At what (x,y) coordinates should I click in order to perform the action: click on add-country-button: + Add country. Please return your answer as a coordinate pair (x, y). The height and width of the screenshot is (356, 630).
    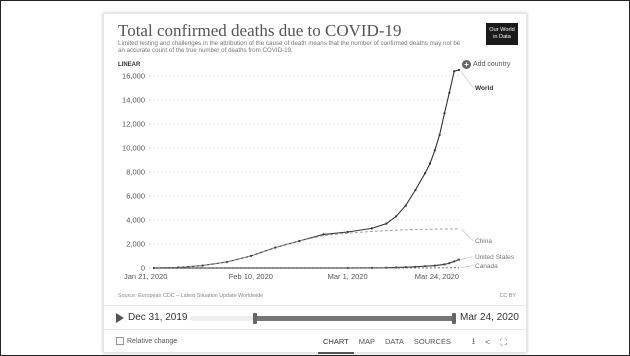
    Looking at the image, I should click on (486, 64).